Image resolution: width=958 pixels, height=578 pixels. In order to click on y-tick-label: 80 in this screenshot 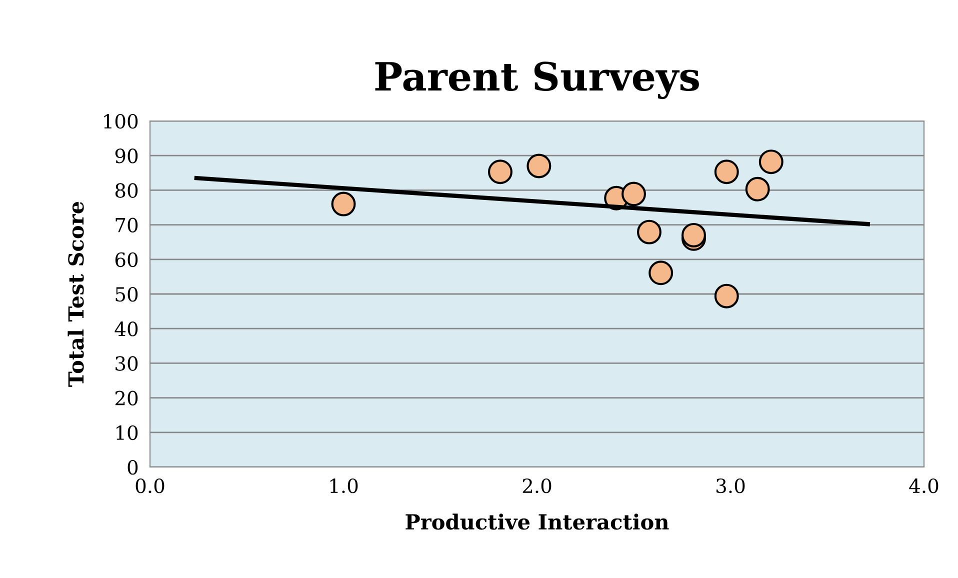, I will do `click(126, 190)`.